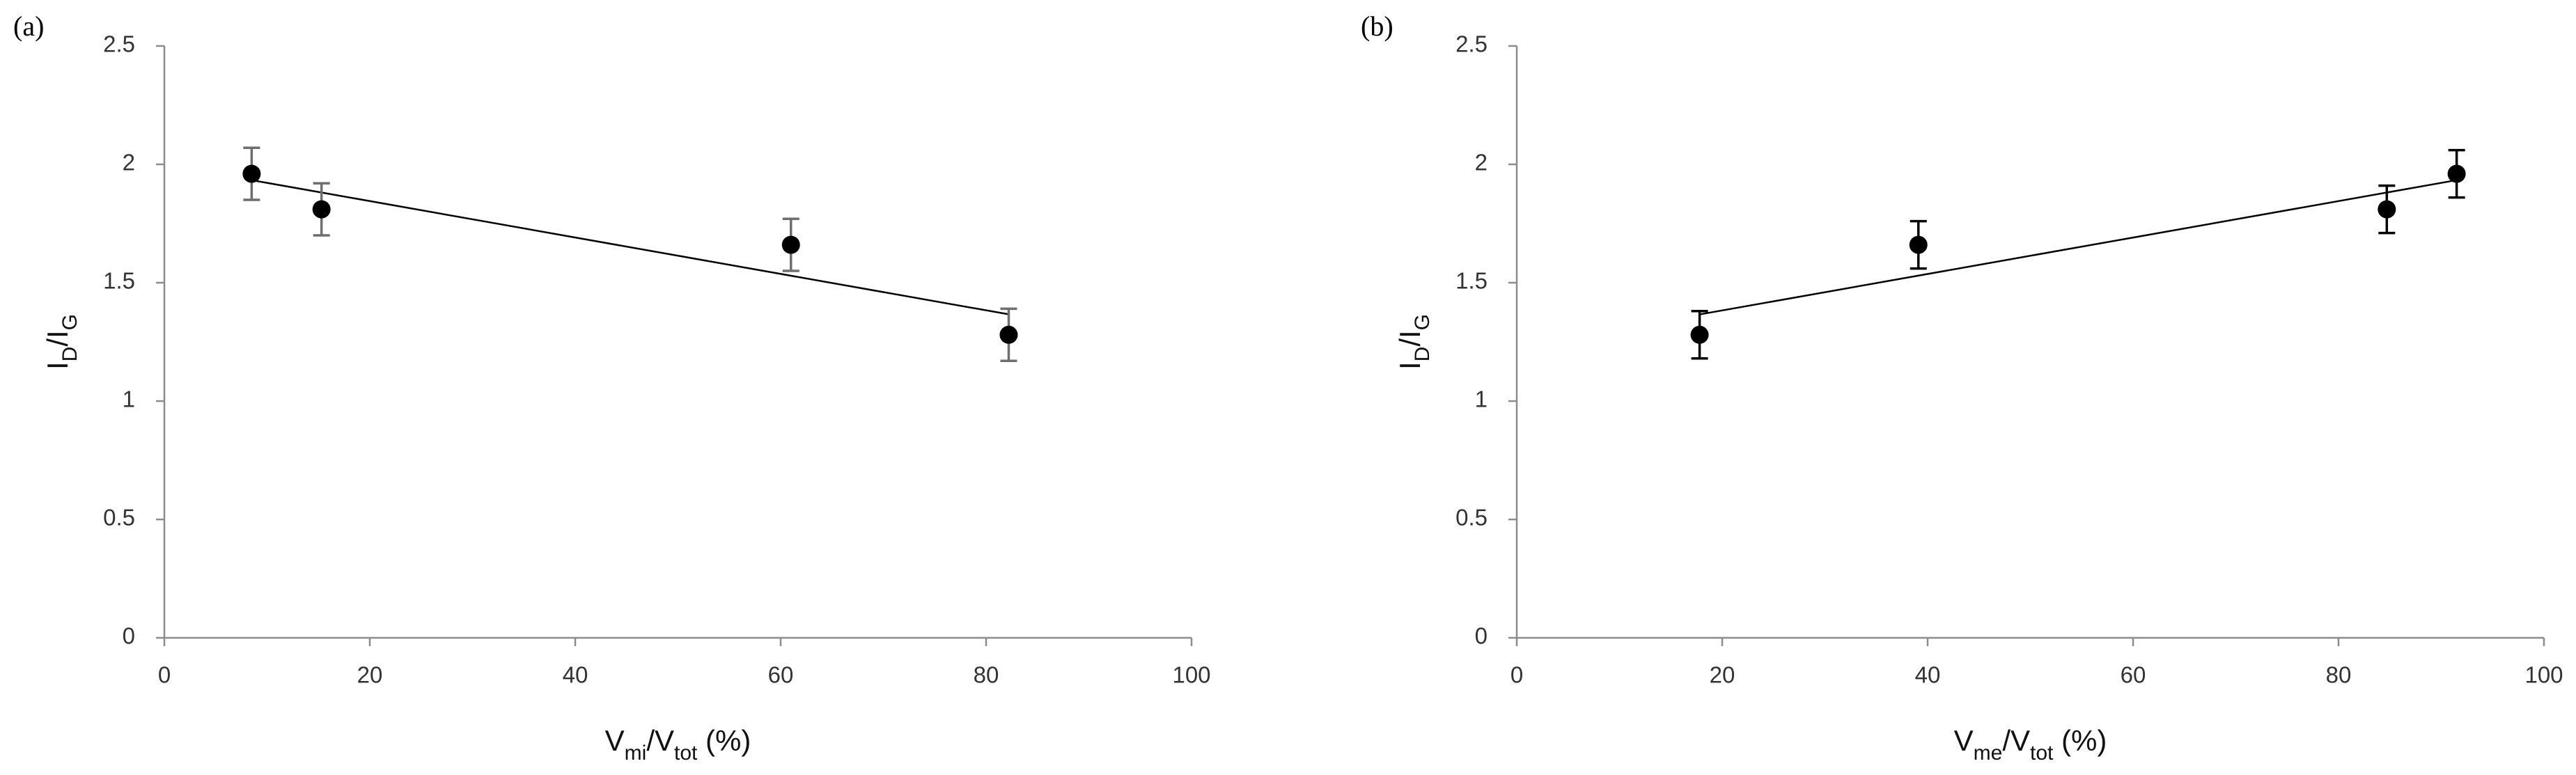 The width and height of the screenshot is (2576, 775). I want to click on panel-label: (a), so click(28, 26).